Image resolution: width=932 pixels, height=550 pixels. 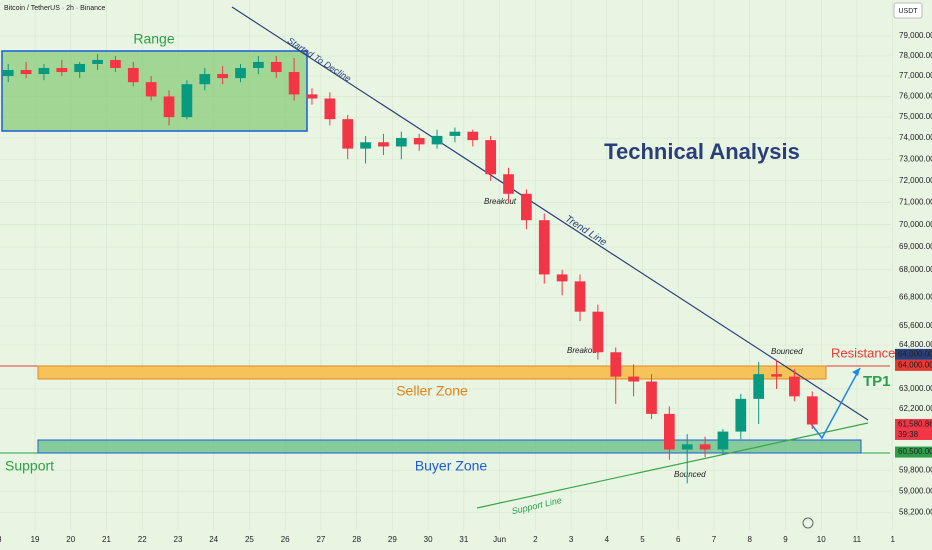 I want to click on y-tick-label: 65,600.00, so click(x=915, y=325).